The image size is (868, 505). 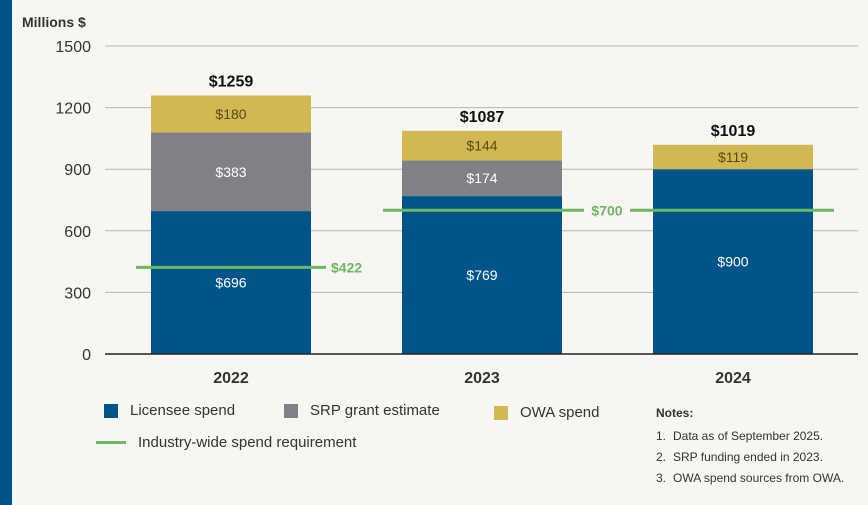 I want to click on requirement-label-2022: $422, so click(x=346, y=267).